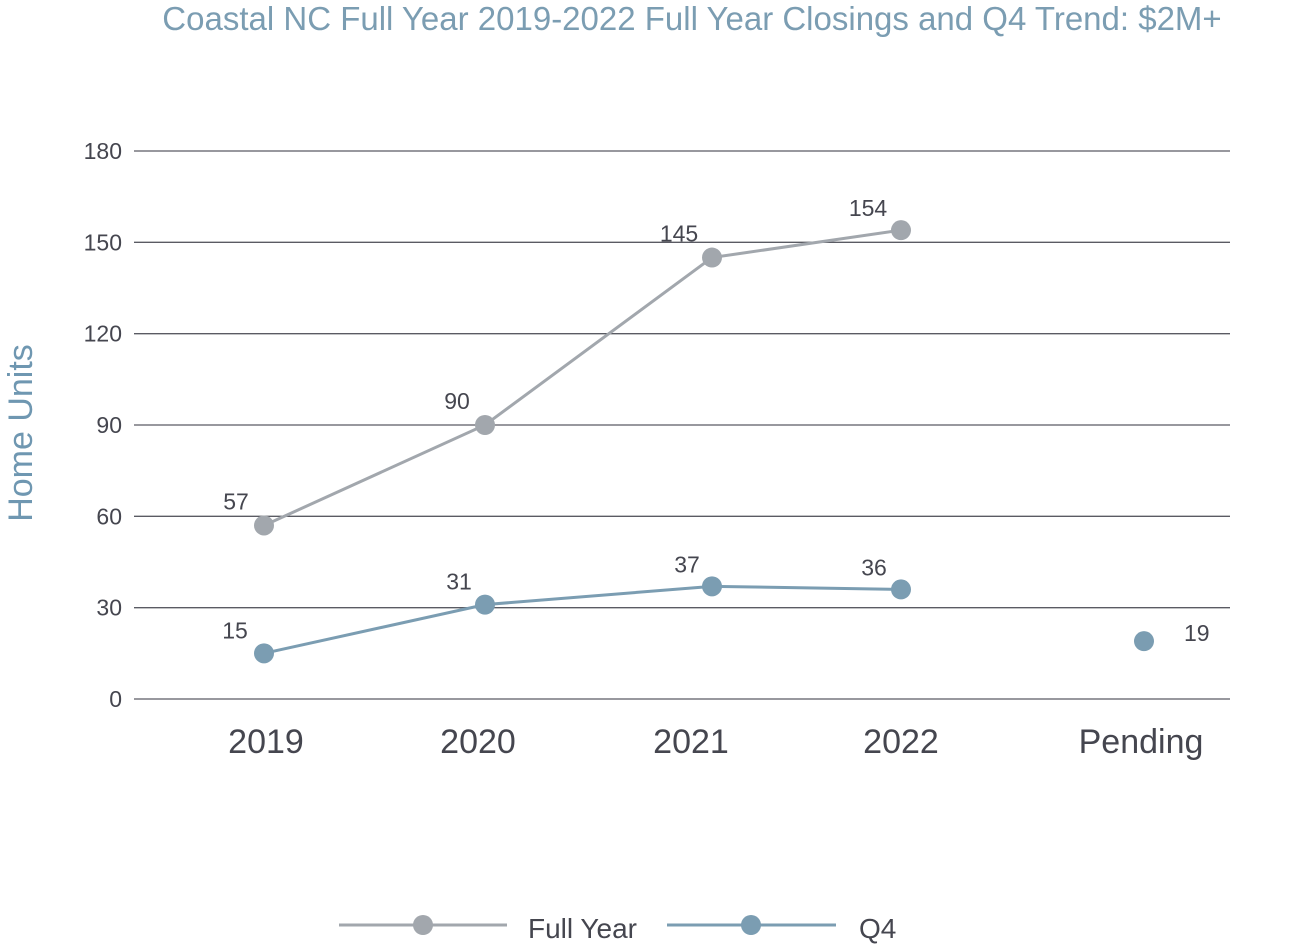  I want to click on data-label: 57, so click(236, 501).